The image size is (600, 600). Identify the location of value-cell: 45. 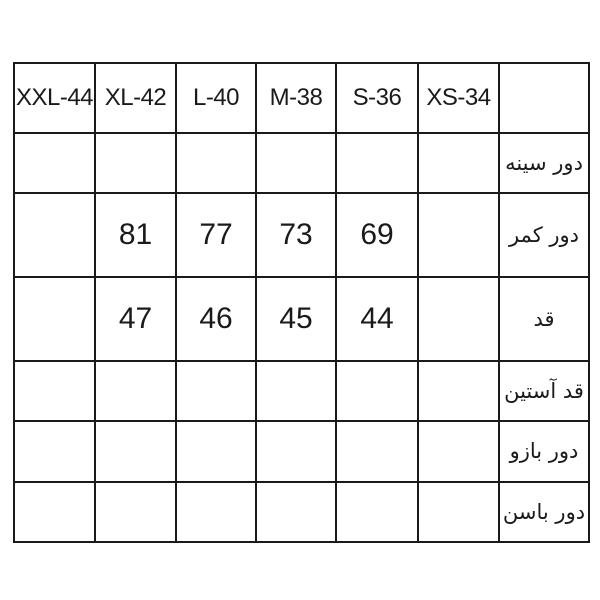
(296, 318).